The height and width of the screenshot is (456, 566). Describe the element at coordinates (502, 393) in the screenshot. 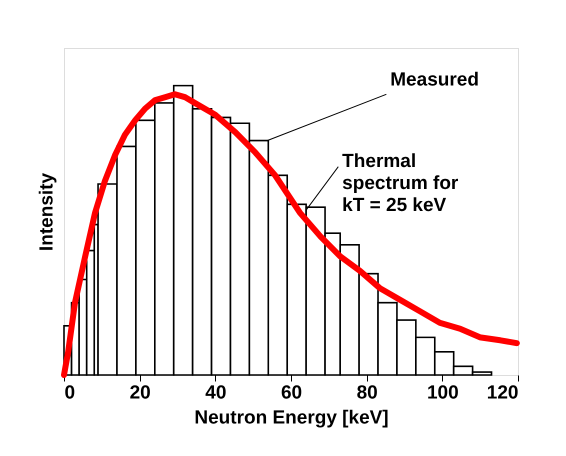

I see `x-tick-label: 120` at that location.